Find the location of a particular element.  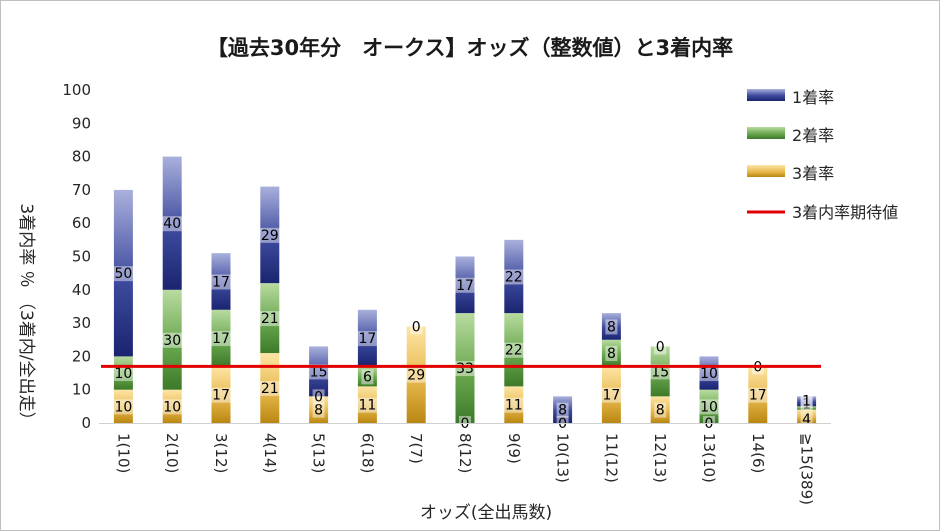

x-tick-label: 10(13) is located at coordinates (563, 458).